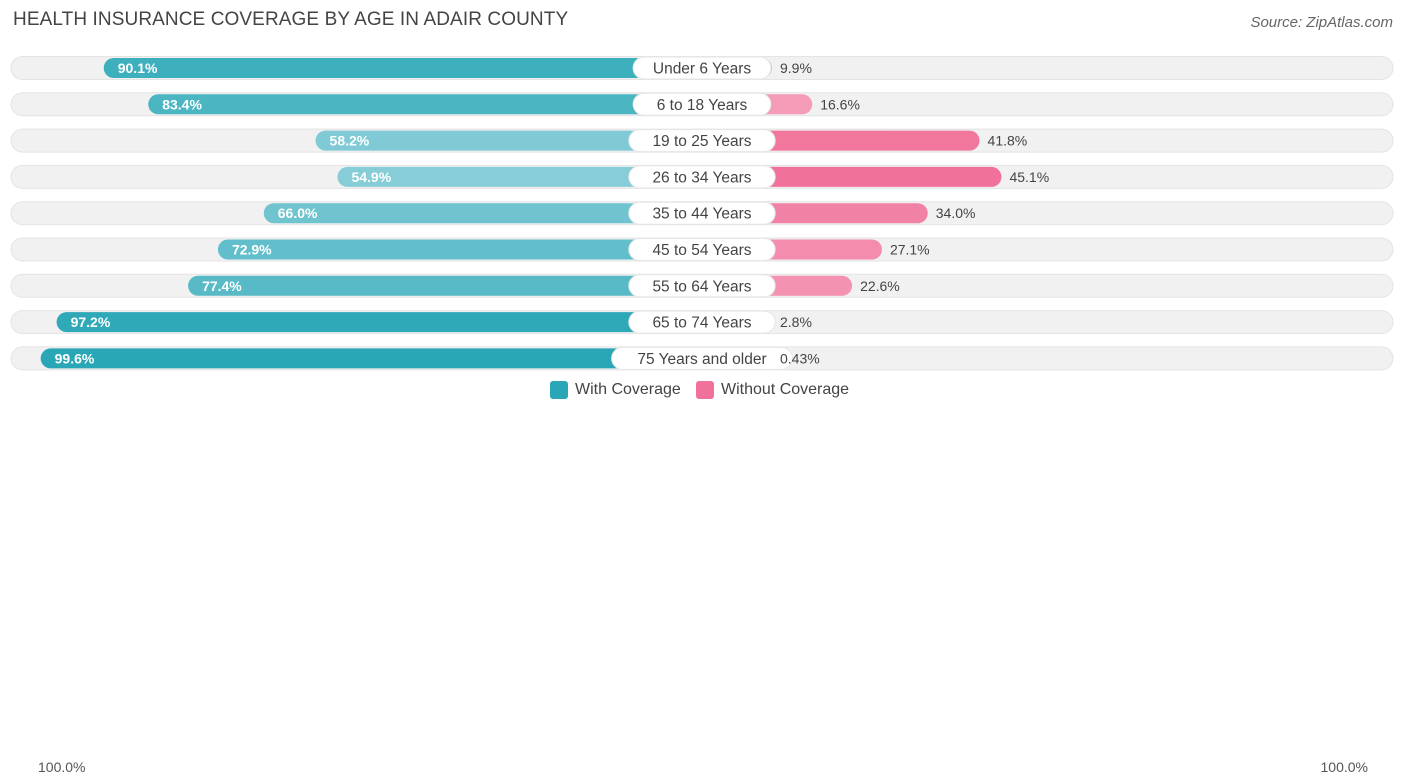 The image size is (1406, 775). Describe the element at coordinates (91, 322) in the screenshot. I see `value-label-with-coverage: 97.2%` at that location.